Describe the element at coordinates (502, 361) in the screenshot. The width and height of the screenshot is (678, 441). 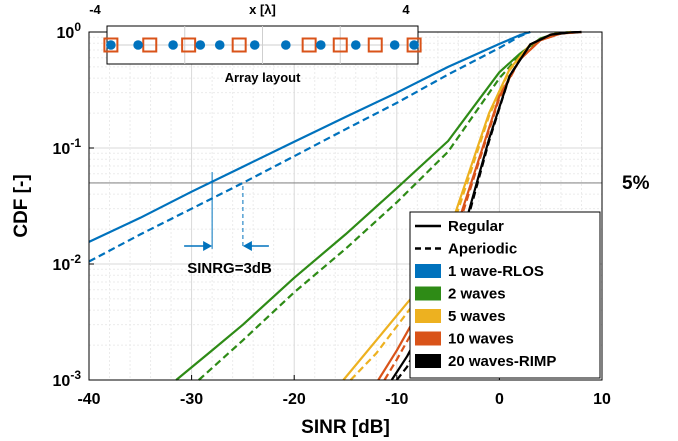
I see `legend-label: 20 waves-RIMP` at that location.